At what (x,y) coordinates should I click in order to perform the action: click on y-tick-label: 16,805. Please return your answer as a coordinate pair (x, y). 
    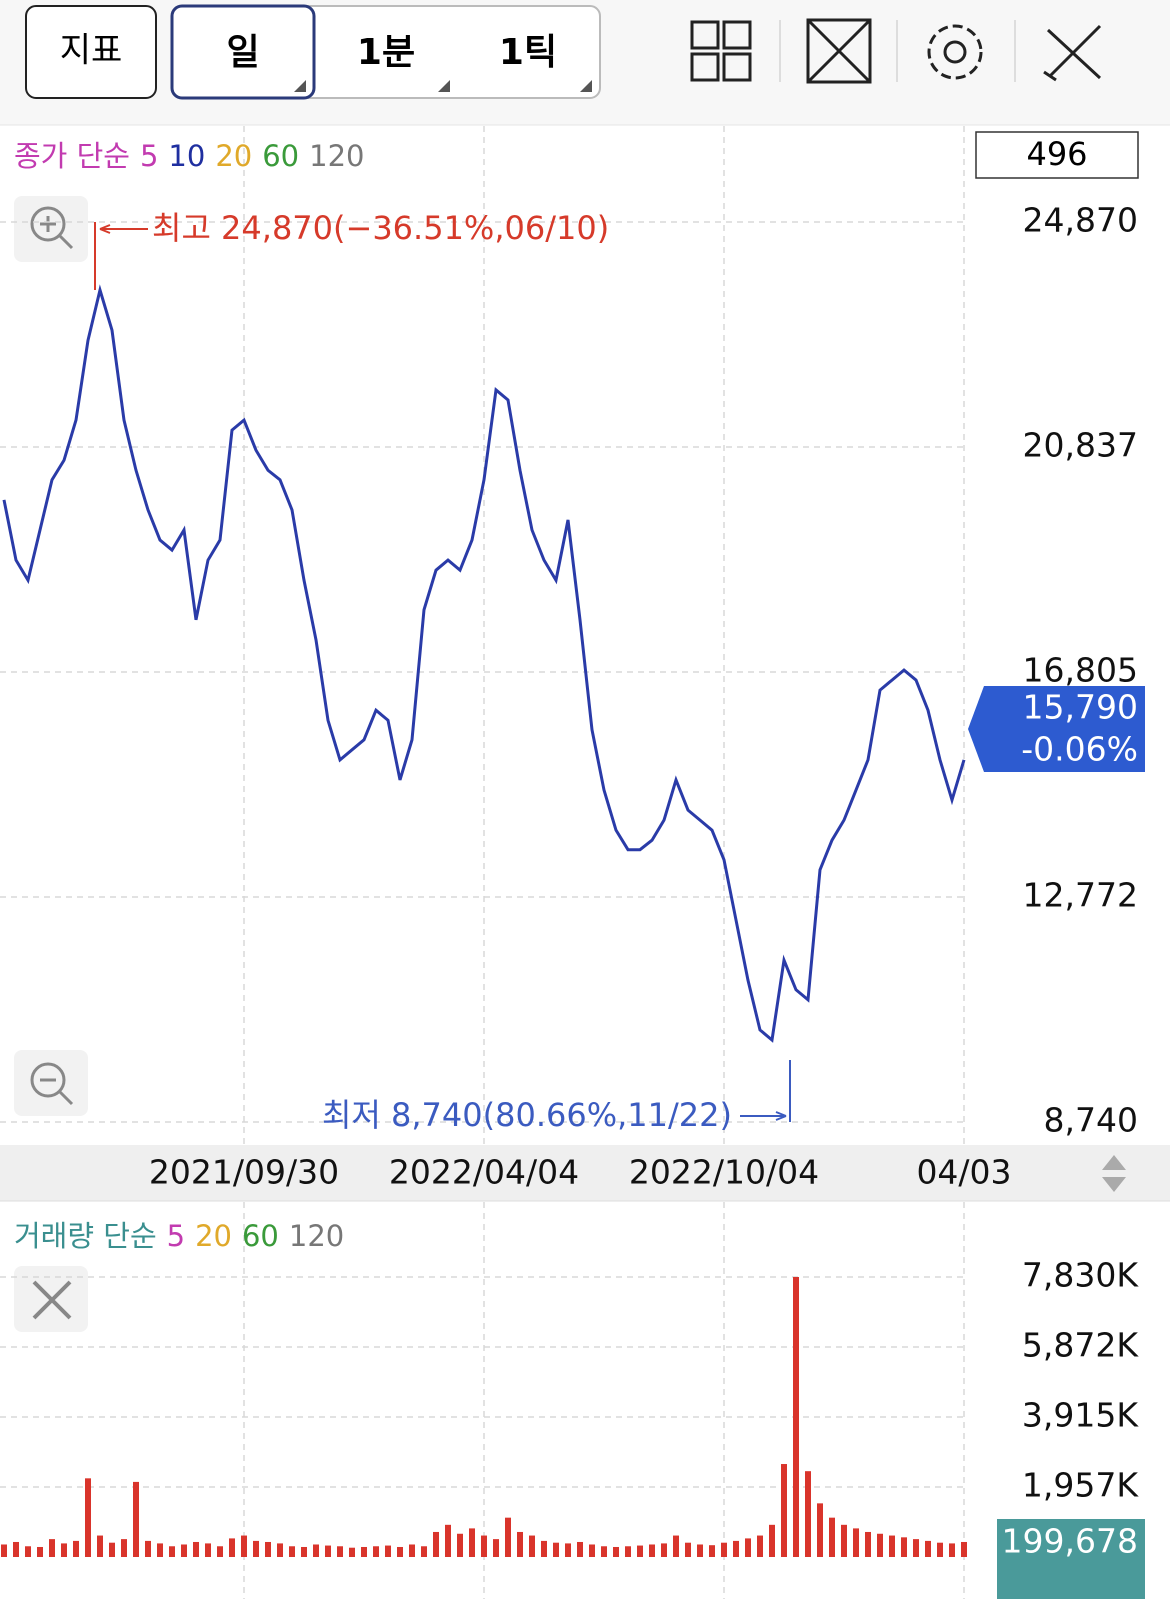
    Looking at the image, I should click on (1080, 670).